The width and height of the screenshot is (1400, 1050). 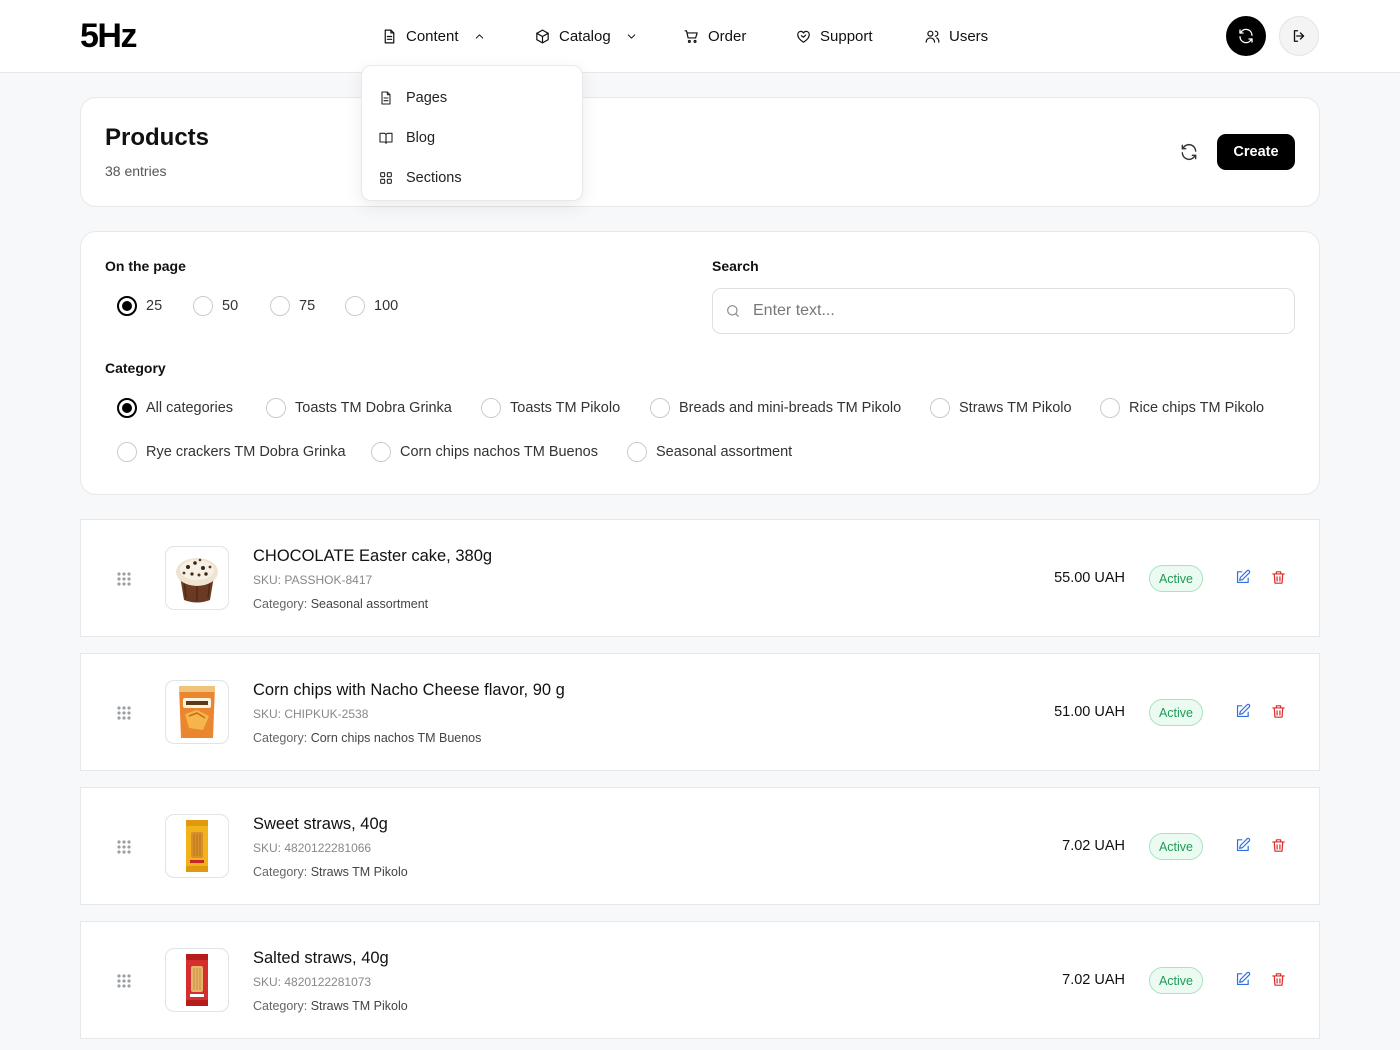 What do you see at coordinates (733, 311) in the screenshot?
I see `search-icon` at bounding box center [733, 311].